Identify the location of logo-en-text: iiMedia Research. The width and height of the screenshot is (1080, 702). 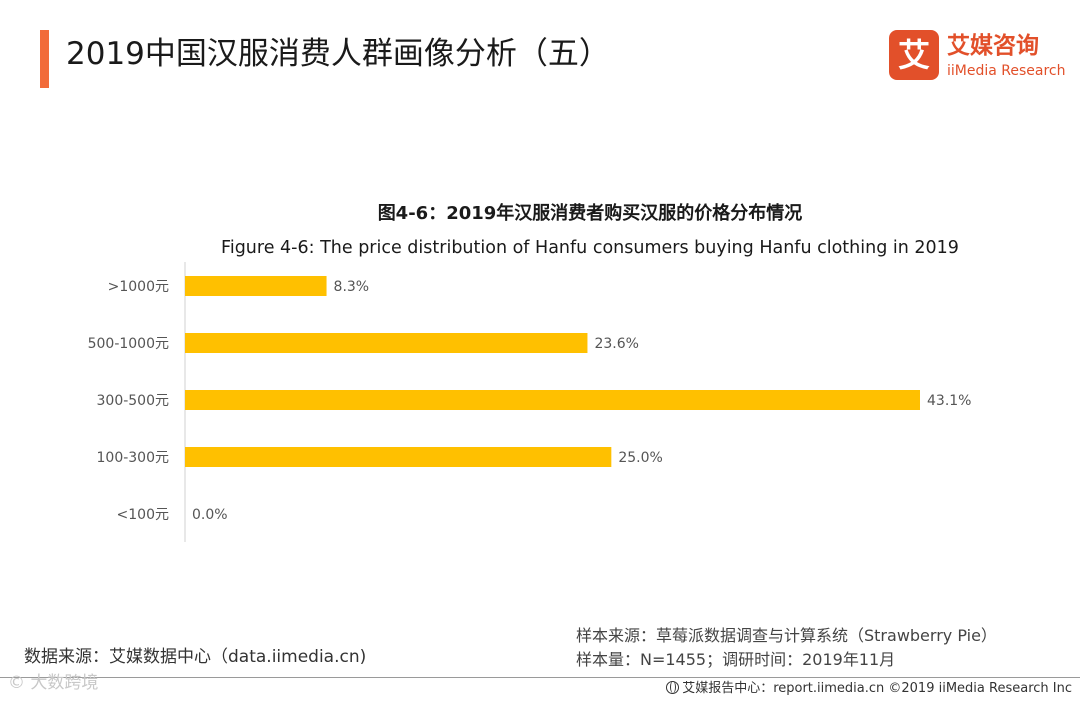
(1006, 71).